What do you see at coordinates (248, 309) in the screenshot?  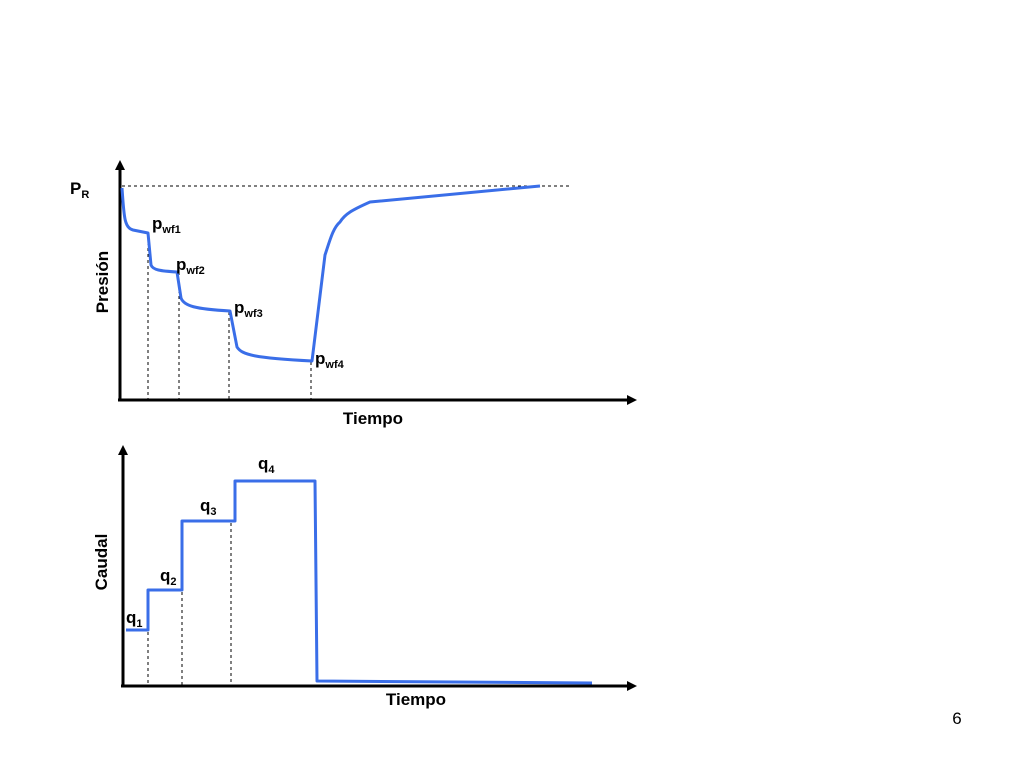 I see `pwf-label: pwf3` at bounding box center [248, 309].